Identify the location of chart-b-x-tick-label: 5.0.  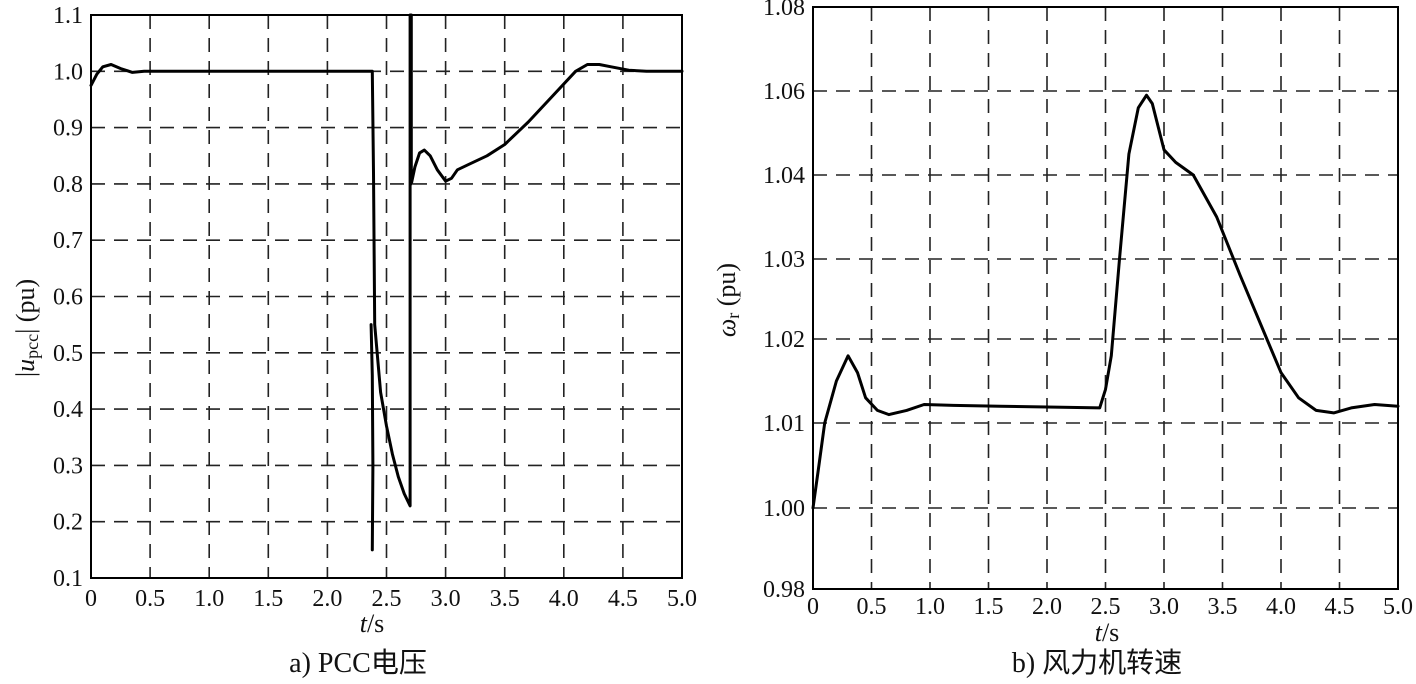
(1398, 607).